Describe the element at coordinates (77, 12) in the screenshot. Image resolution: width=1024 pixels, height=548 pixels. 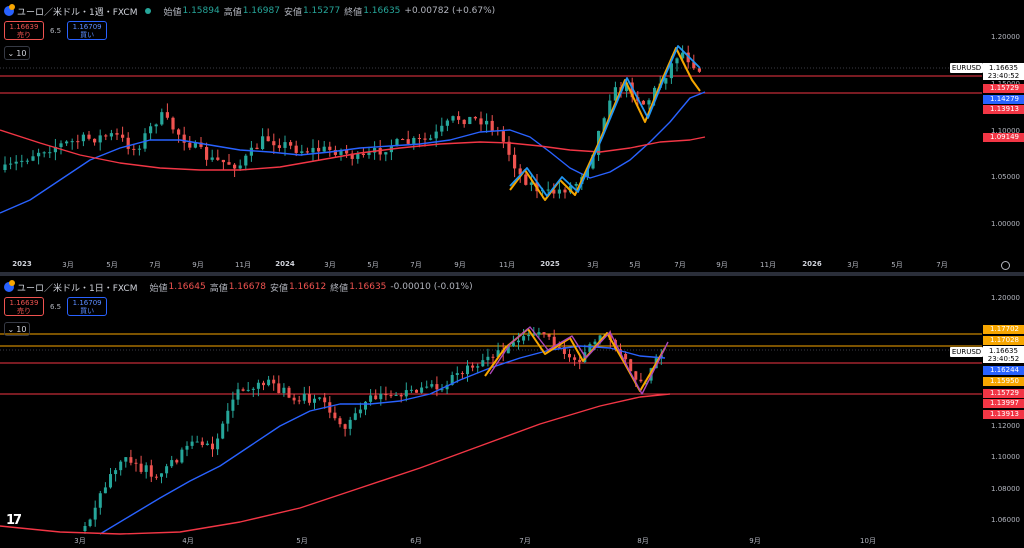
I see `symbol-title: ユーロ／米ドル・1週・FXCM` at that location.